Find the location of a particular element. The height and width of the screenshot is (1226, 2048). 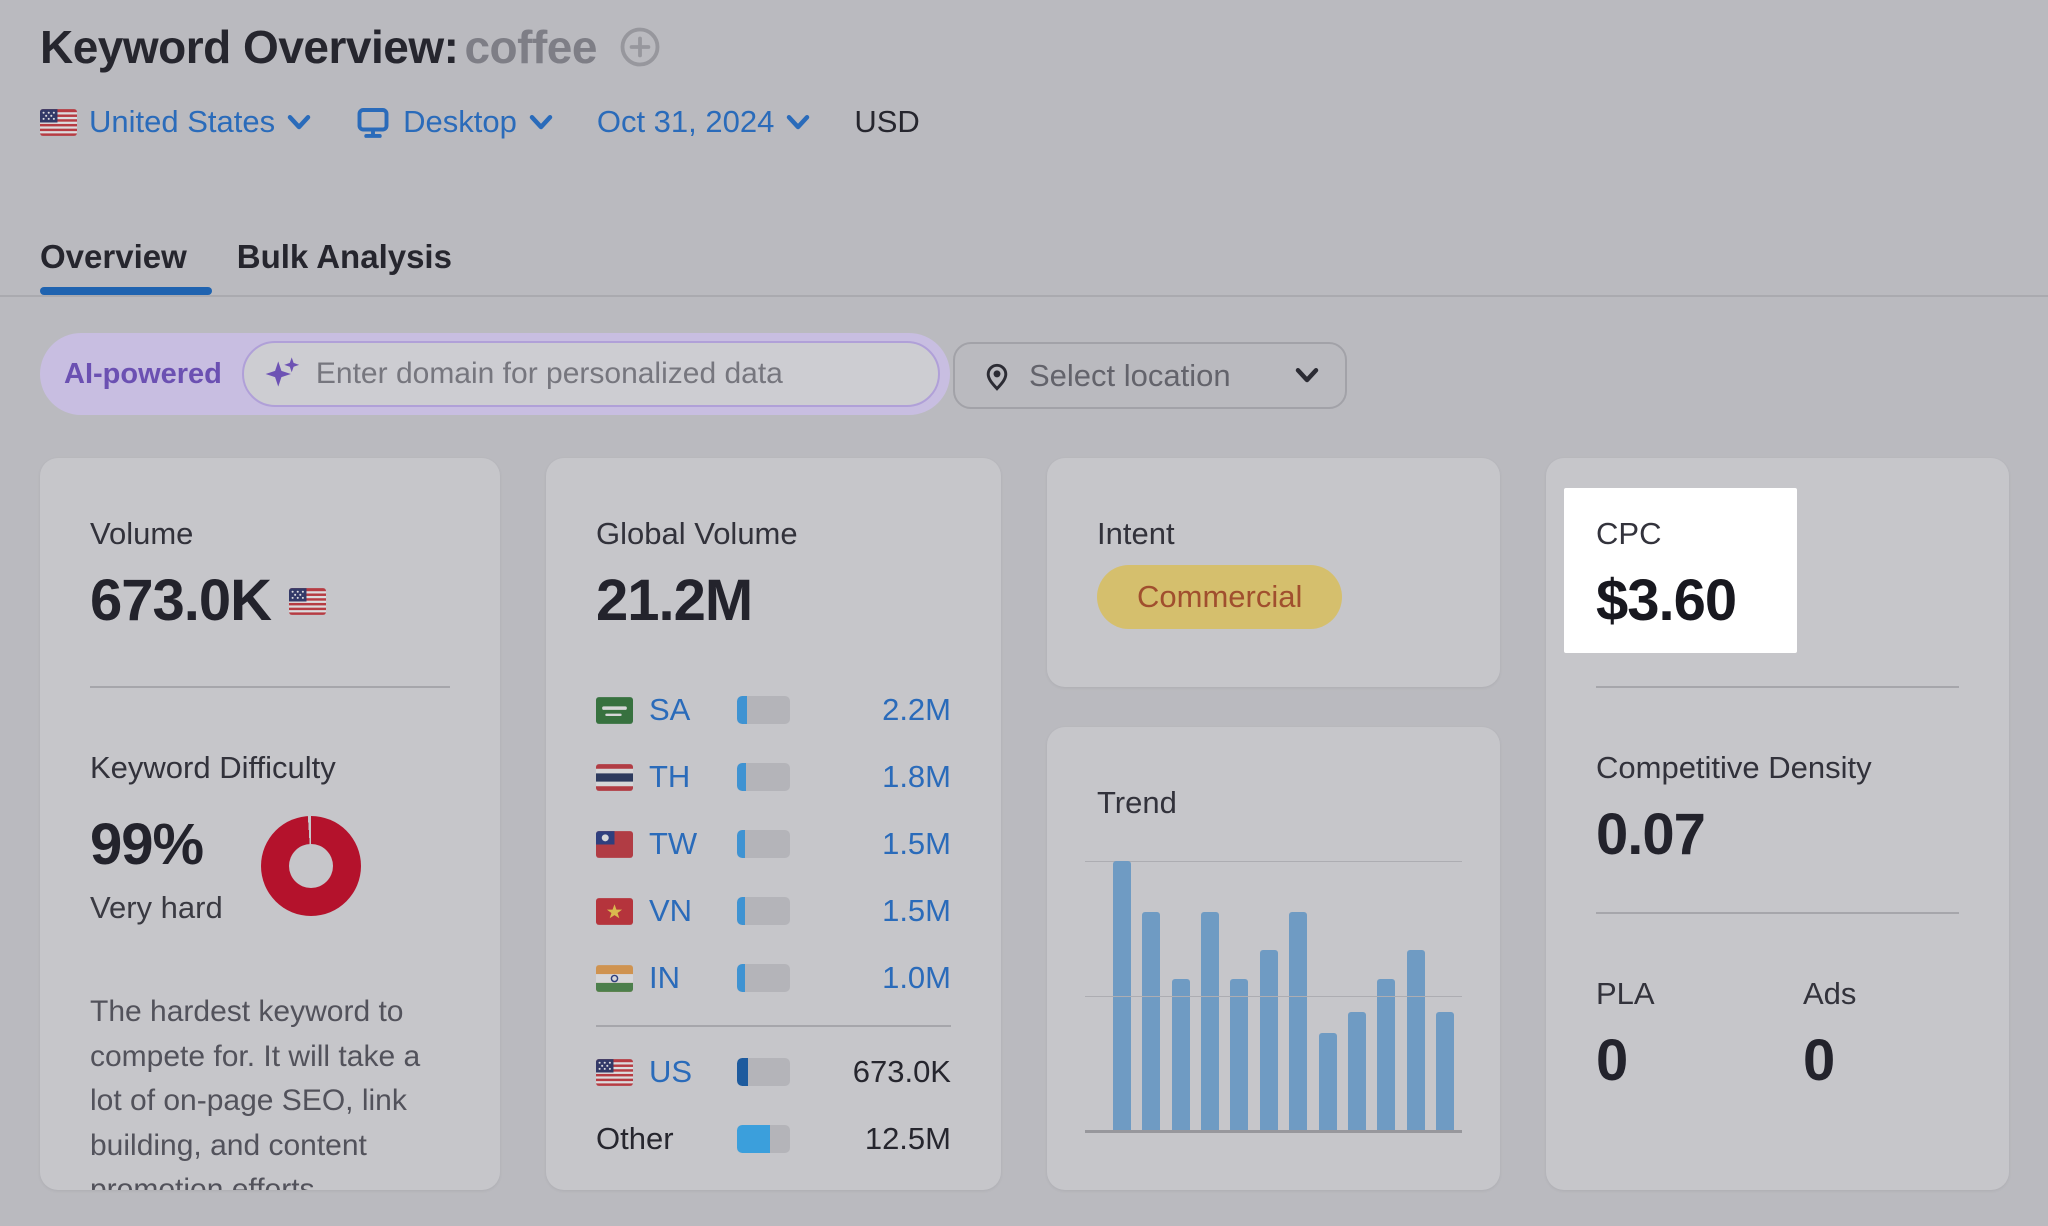

competitive-density-label: Competitive Density is located at coordinates (1734, 767).